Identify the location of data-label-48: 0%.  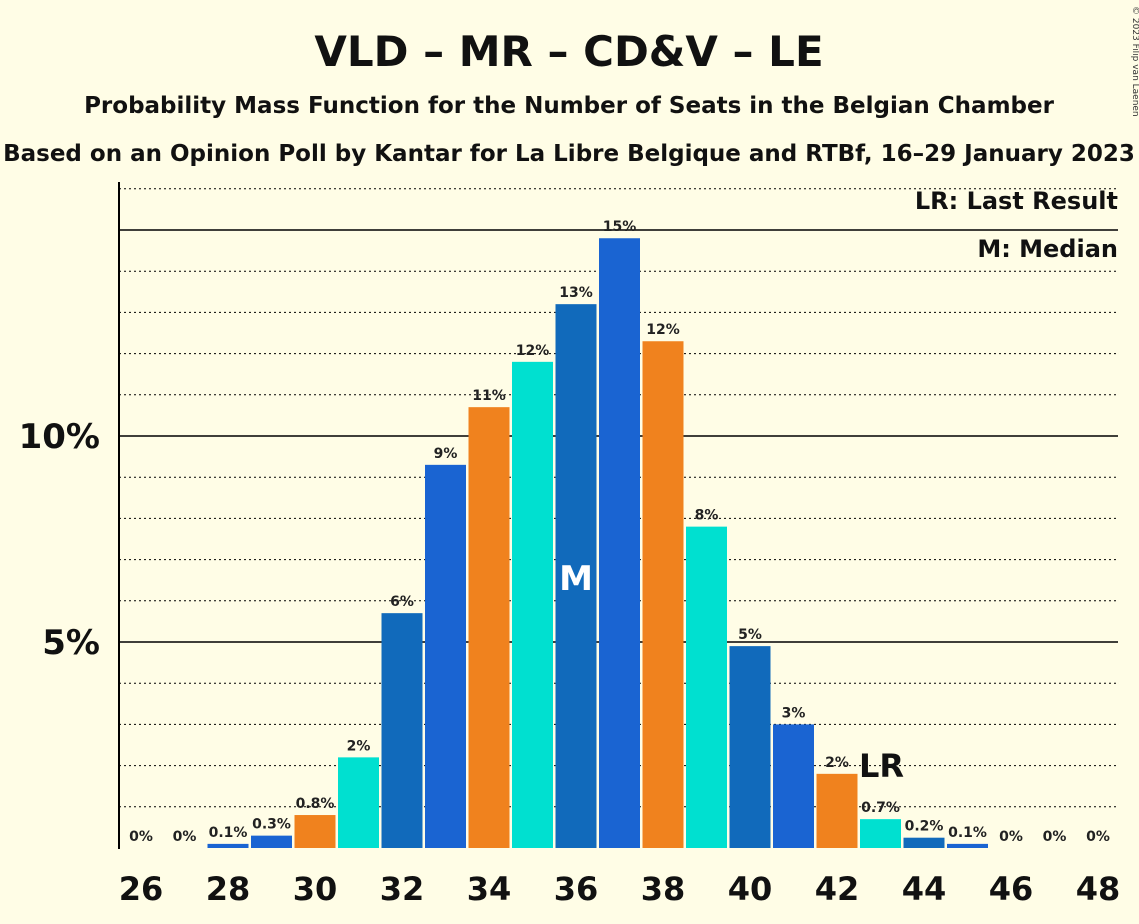
(1098, 837).